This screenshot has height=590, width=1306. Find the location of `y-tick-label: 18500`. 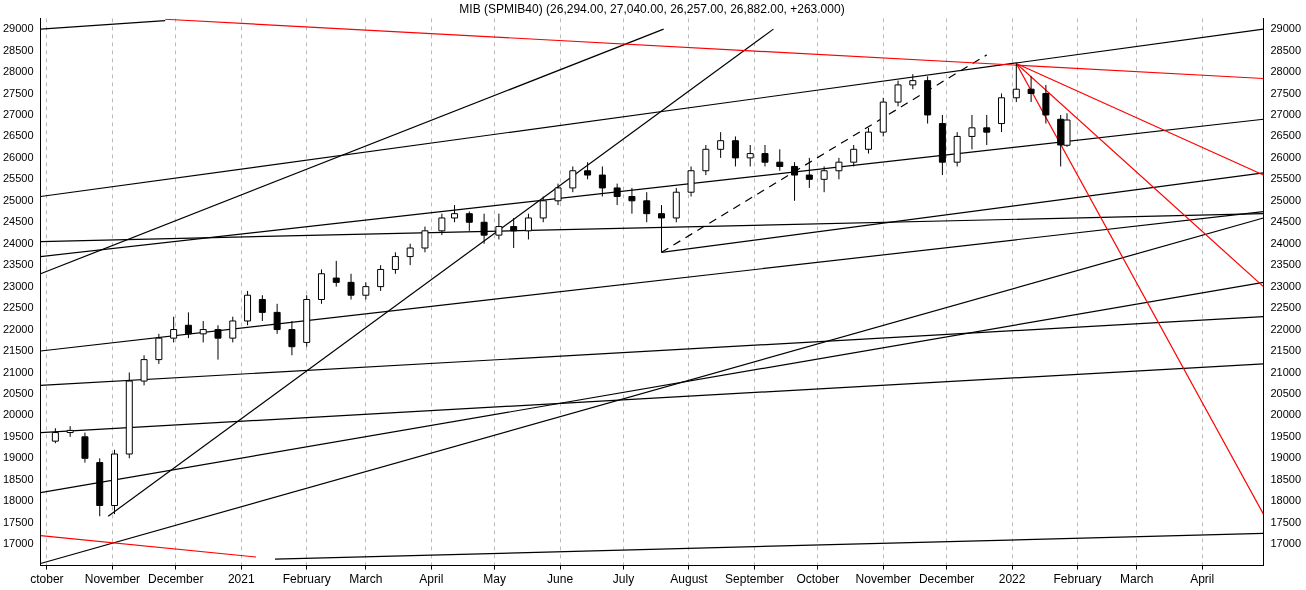

y-tick-label: 18500 is located at coordinates (18, 478).